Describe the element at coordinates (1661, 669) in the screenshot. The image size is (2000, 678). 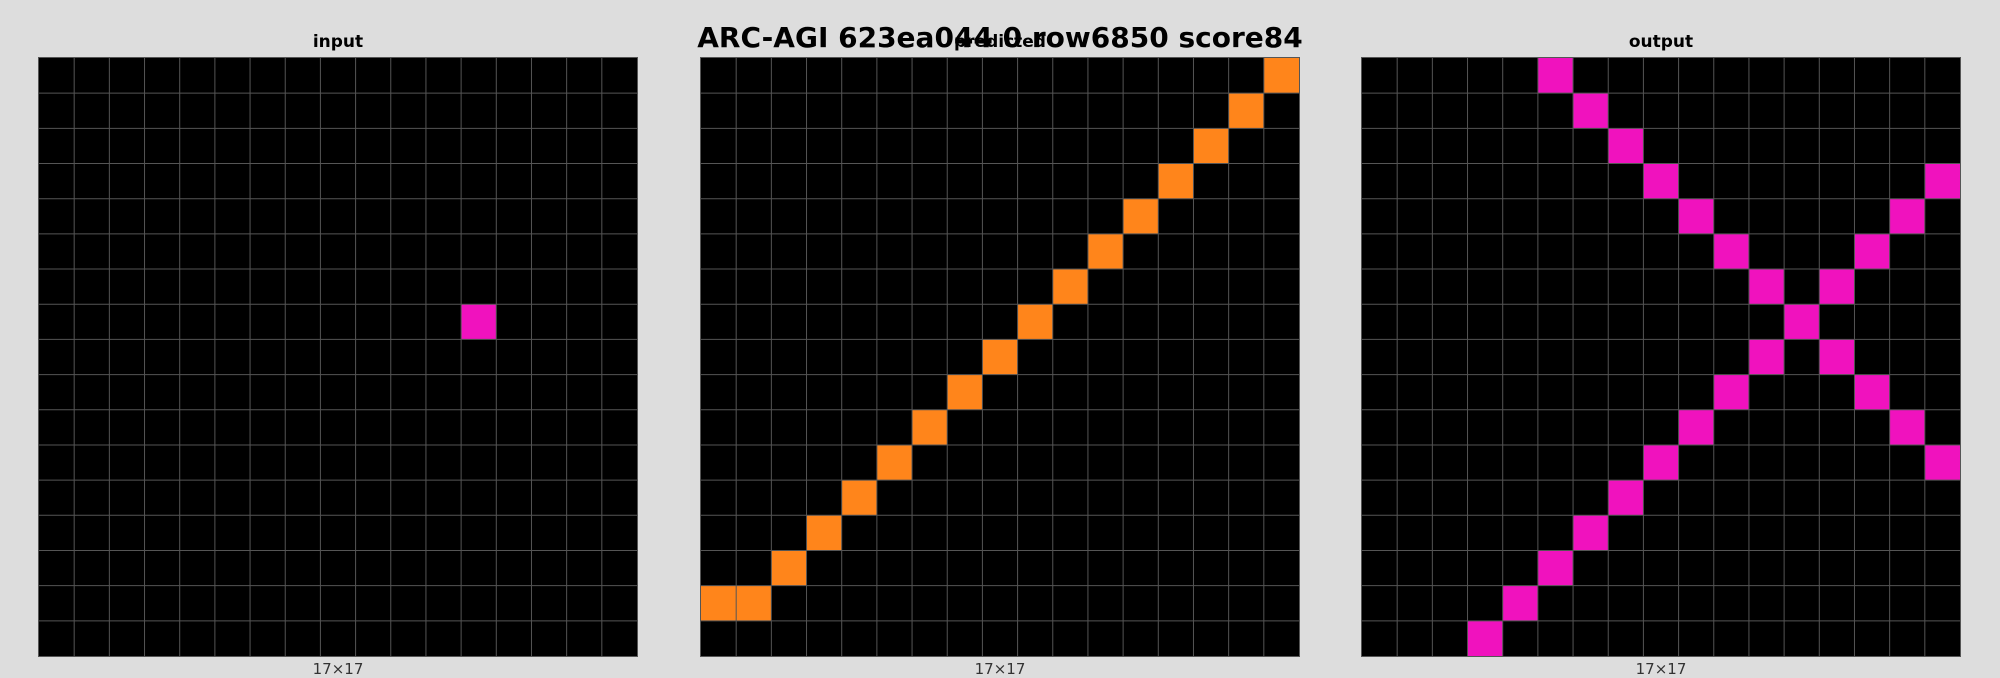
I see `panel-size-output: 17×17` at that location.